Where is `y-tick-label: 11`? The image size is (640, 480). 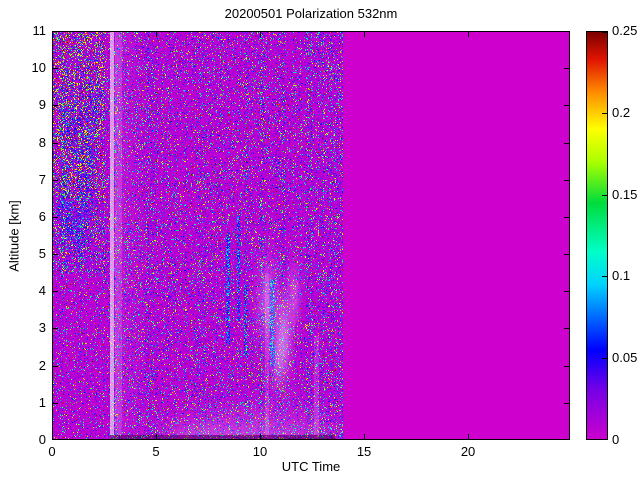
y-tick-label: 11 is located at coordinates (39, 30).